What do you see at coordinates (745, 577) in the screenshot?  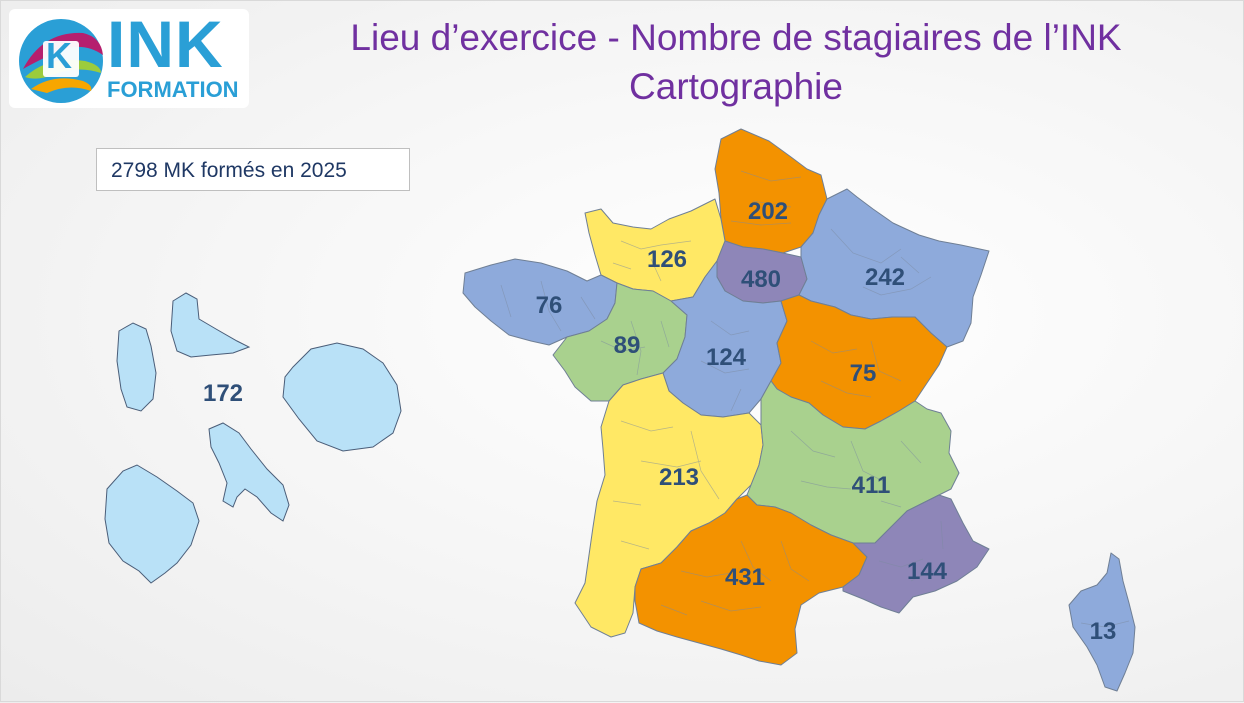 I see `value-label-occitanie: 431` at bounding box center [745, 577].